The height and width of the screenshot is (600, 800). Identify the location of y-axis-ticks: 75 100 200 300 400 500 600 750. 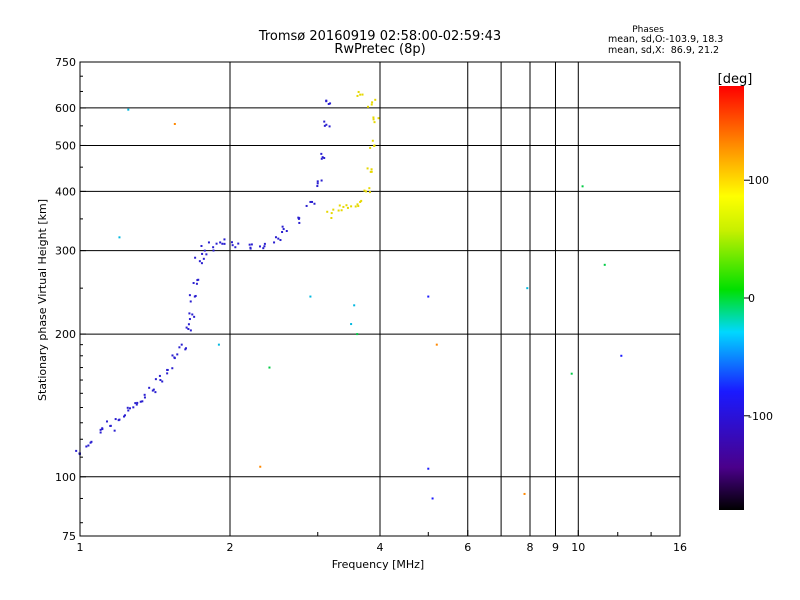
(70, 299).